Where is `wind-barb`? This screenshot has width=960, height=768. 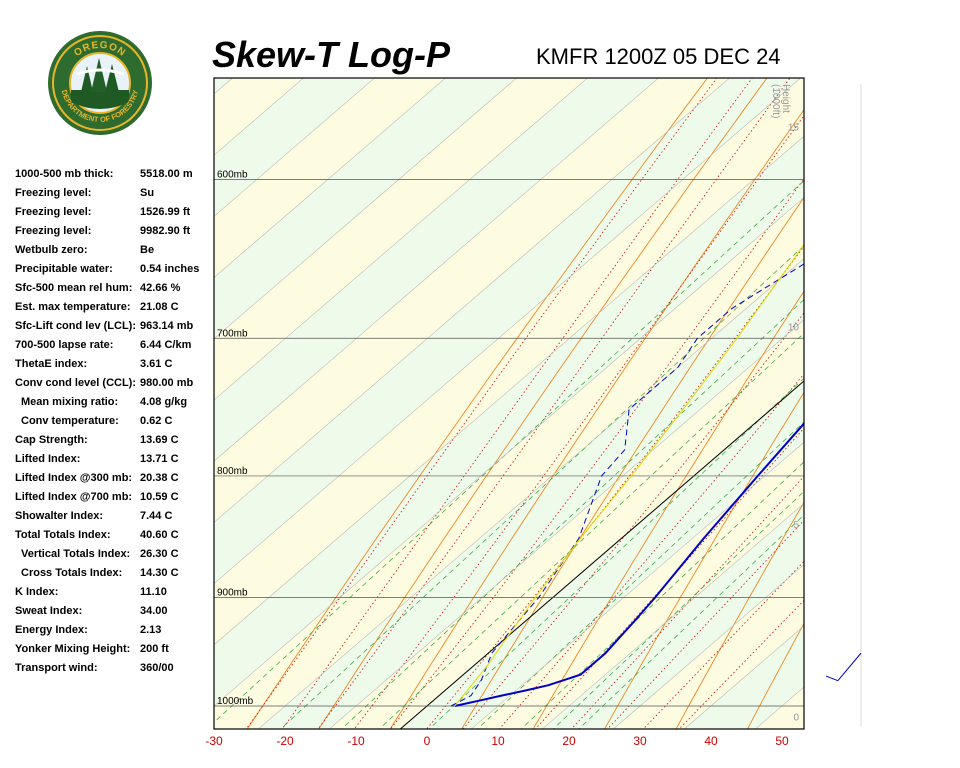 wind-barb is located at coordinates (843, 667).